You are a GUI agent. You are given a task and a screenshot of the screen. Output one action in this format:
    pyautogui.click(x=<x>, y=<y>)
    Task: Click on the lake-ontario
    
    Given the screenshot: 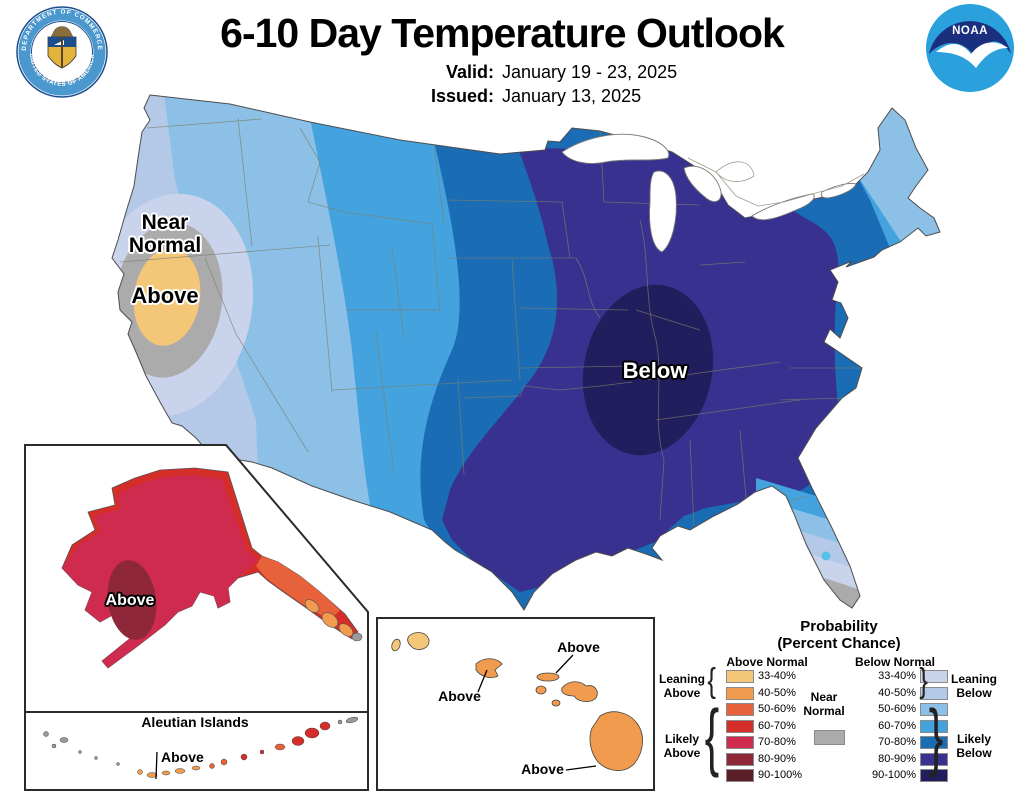 What is the action you would take?
    pyautogui.click(x=838, y=191)
    